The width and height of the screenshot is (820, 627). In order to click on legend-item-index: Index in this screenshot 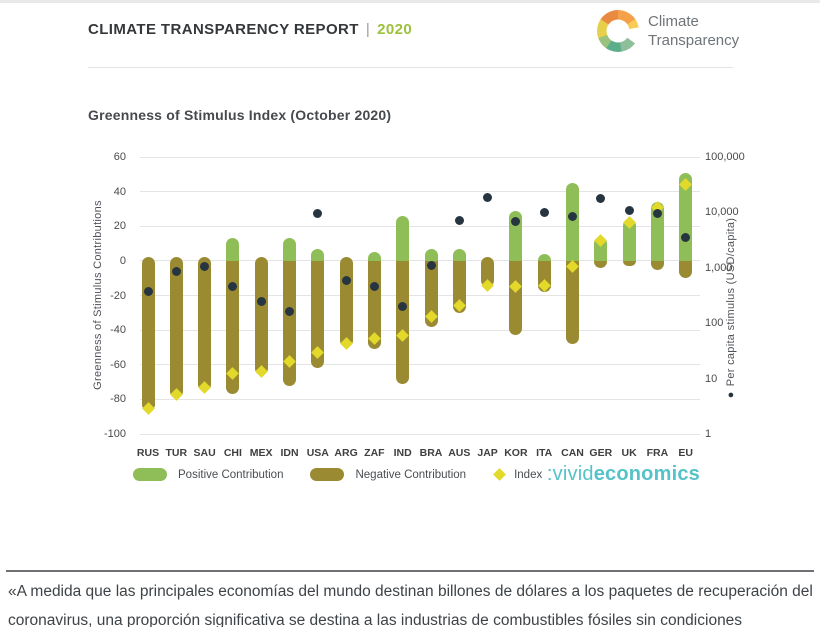, I will do `click(517, 474)`.